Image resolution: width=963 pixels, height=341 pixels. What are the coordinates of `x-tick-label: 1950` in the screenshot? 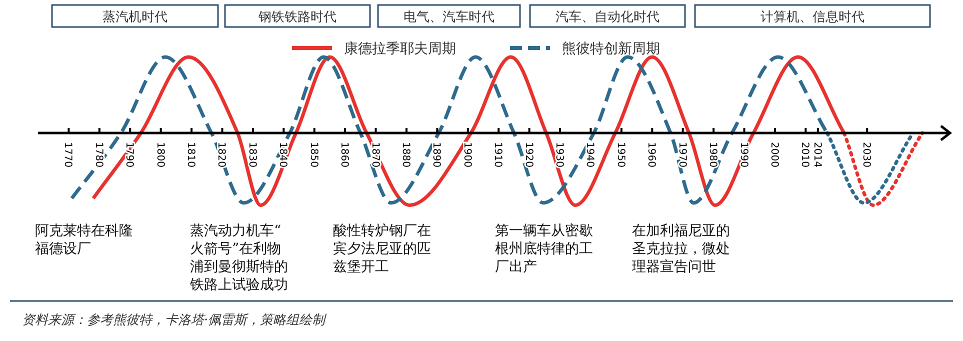 It's located at (620, 155).